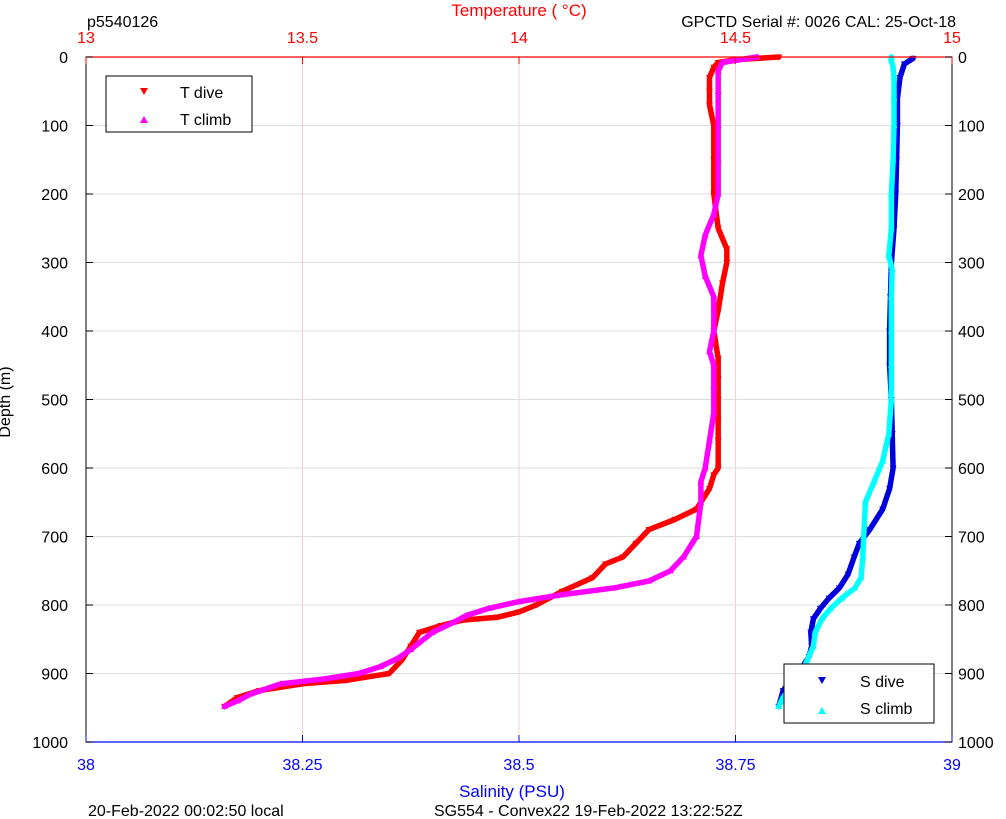  What do you see at coordinates (822, 710) in the screenshot?
I see `legend-s-climb-marker` at bounding box center [822, 710].